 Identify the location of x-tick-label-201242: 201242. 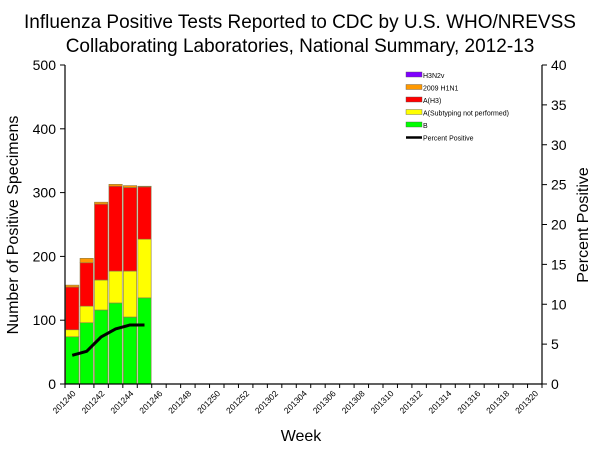
(92, 401).